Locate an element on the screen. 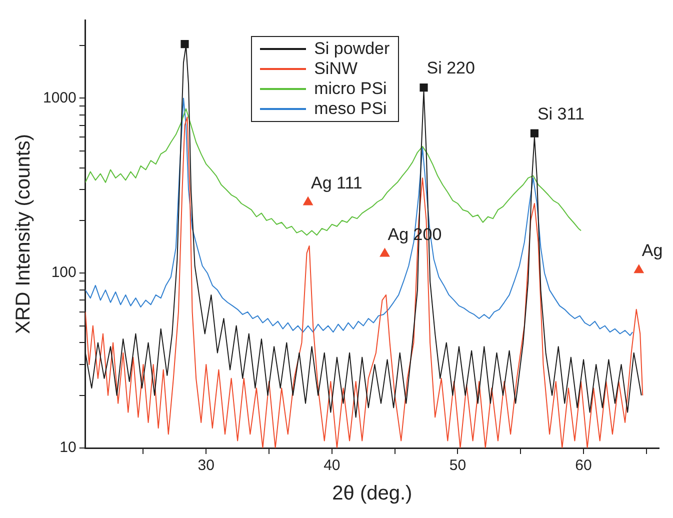 The image size is (673, 518). annotation: Ag 111 is located at coordinates (336, 182).